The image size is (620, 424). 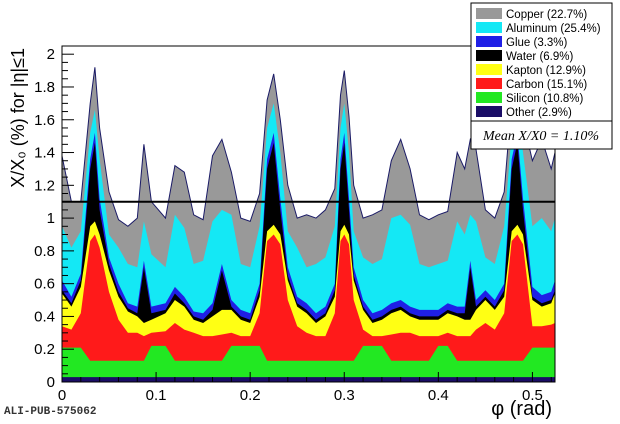 I want to click on legend-swatch-carbon, so click(x=489, y=83).